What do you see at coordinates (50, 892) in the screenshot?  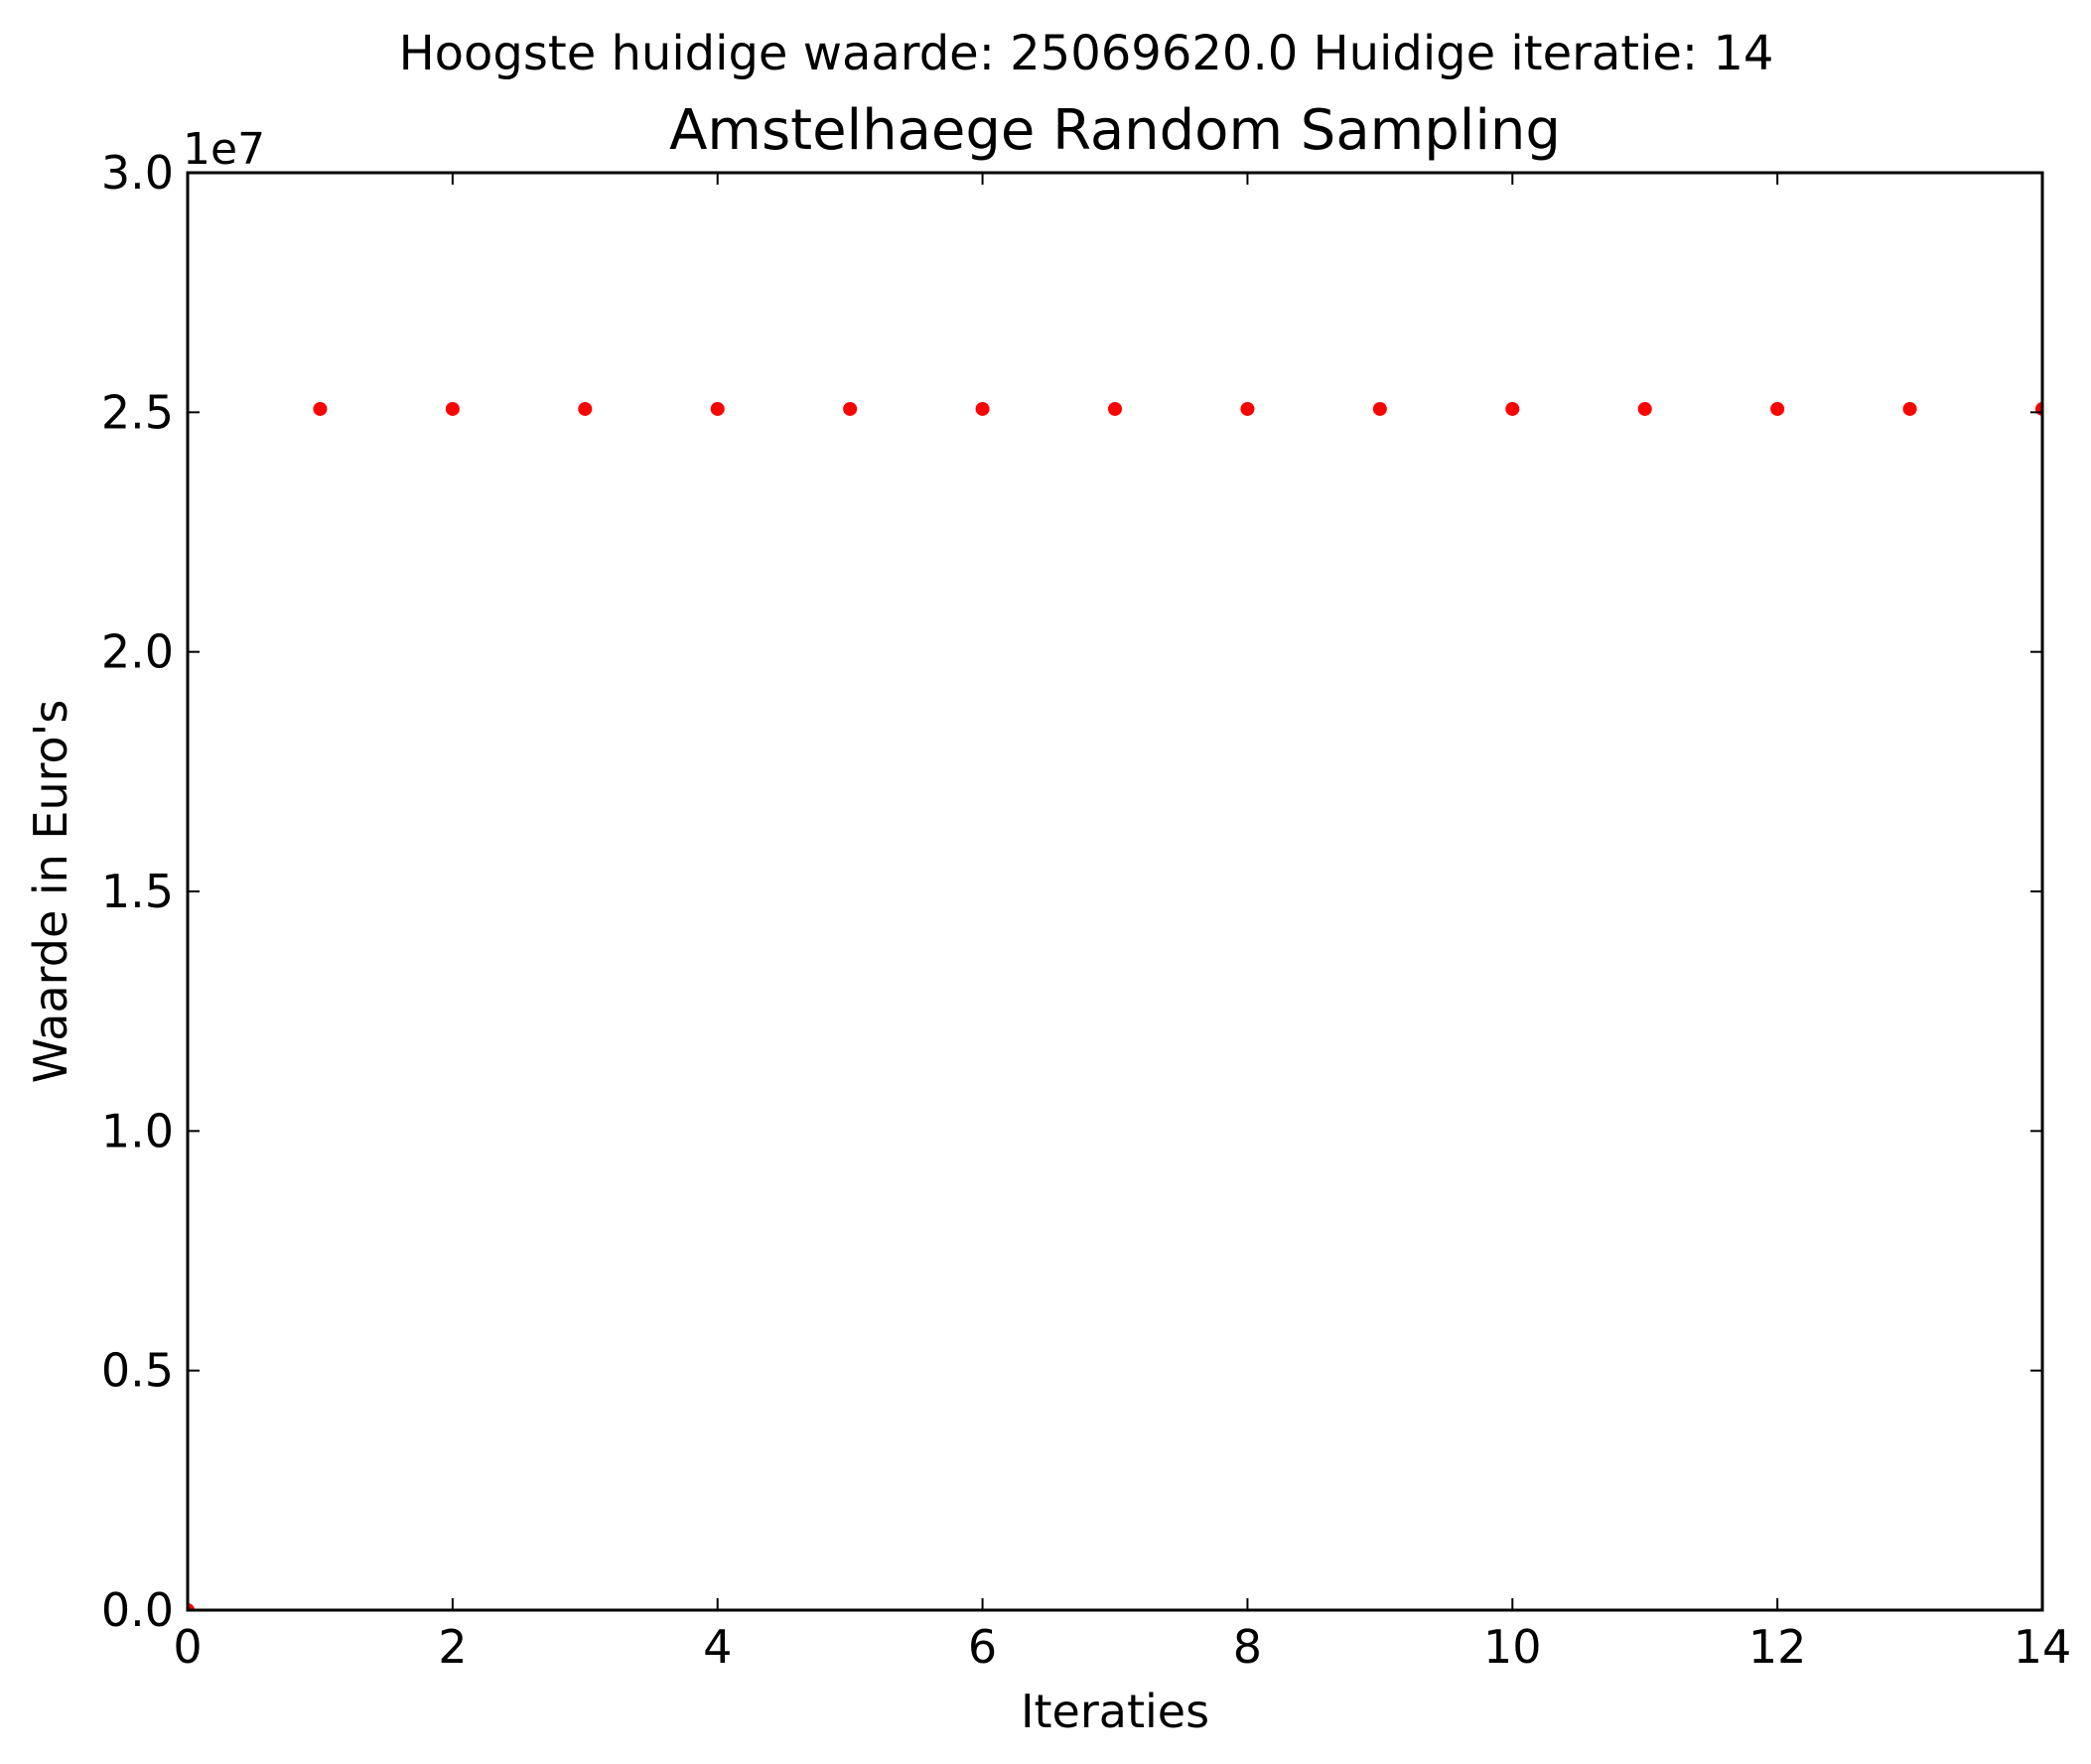 I see `y-axis-label: Waarde in Euro's` at bounding box center [50, 892].